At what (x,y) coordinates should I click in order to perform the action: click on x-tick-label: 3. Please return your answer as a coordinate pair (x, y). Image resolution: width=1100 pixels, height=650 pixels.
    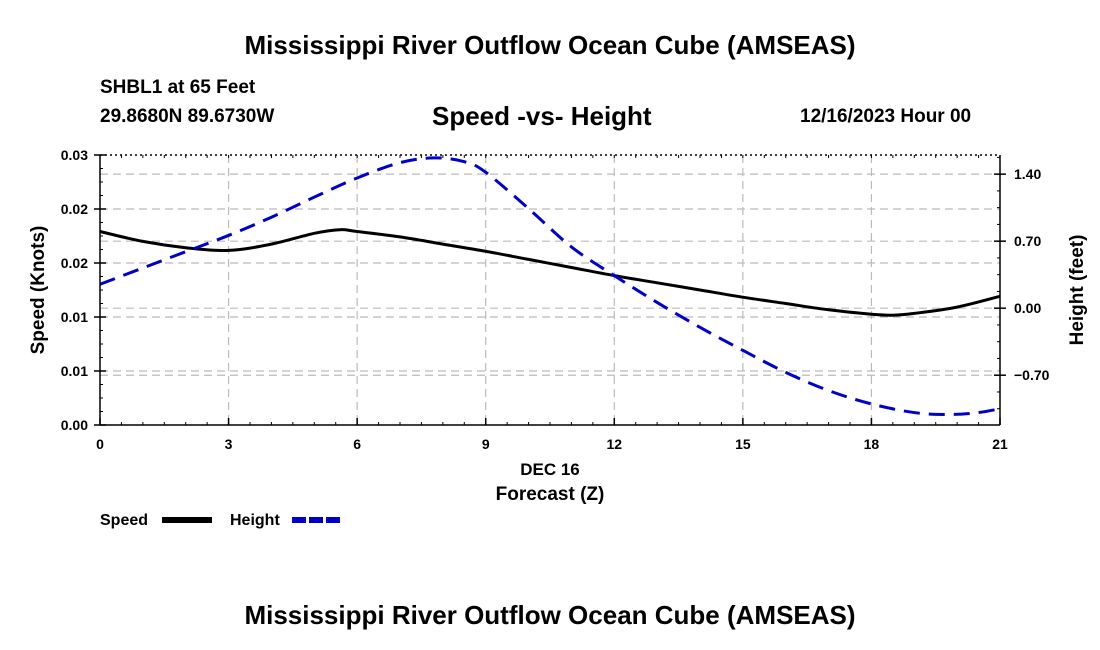
    Looking at the image, I should click on (229, 444).